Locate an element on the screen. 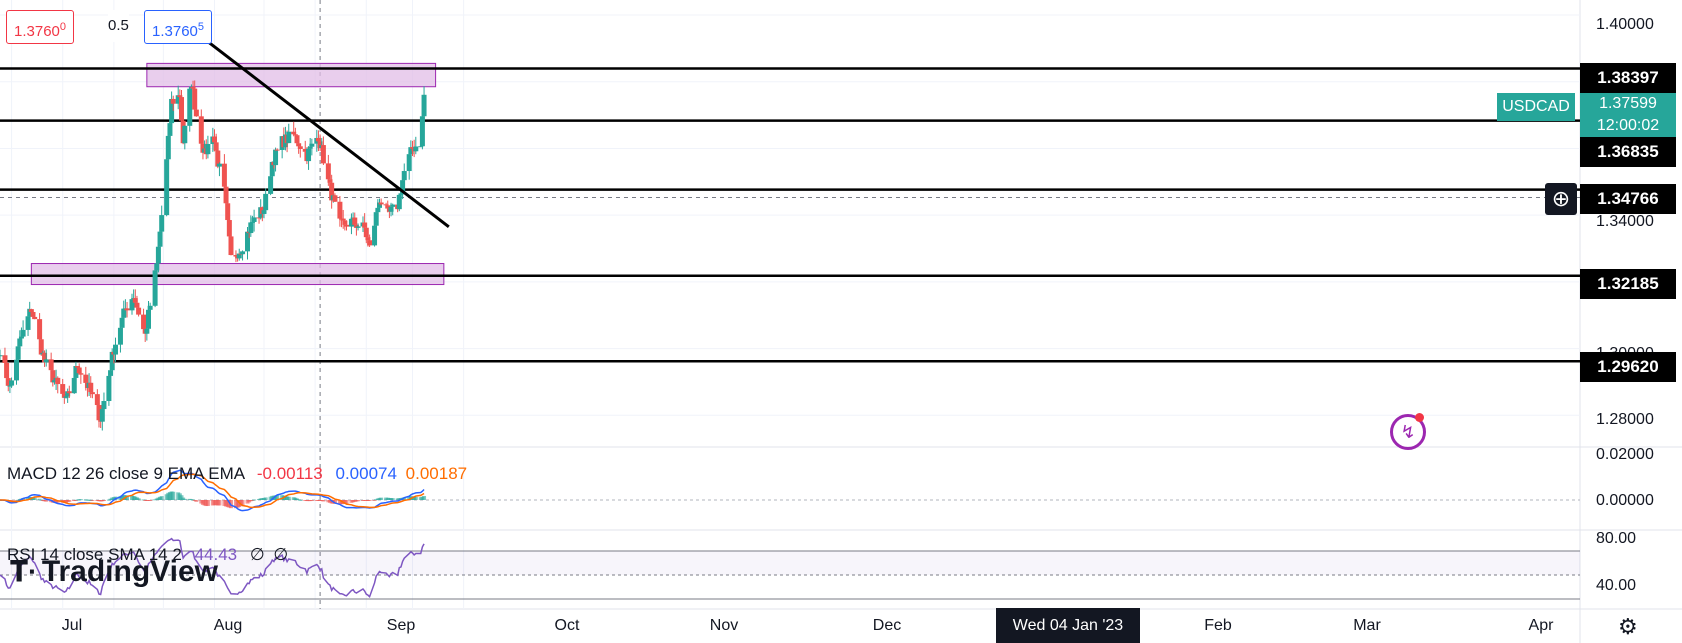  tradingview-logo: 𝐓∙ TradingView is located at coordinates (114, 572).